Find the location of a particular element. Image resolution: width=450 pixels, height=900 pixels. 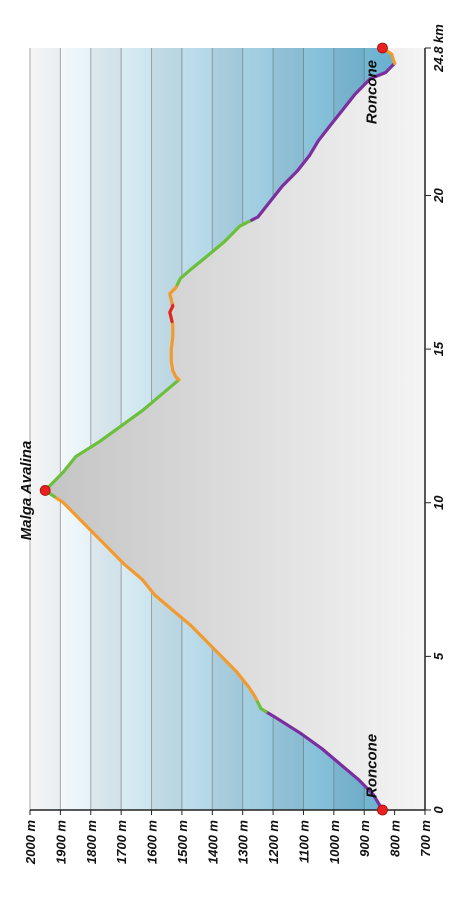

distance-tick-label: 20 is located at coordinates (438, 195).